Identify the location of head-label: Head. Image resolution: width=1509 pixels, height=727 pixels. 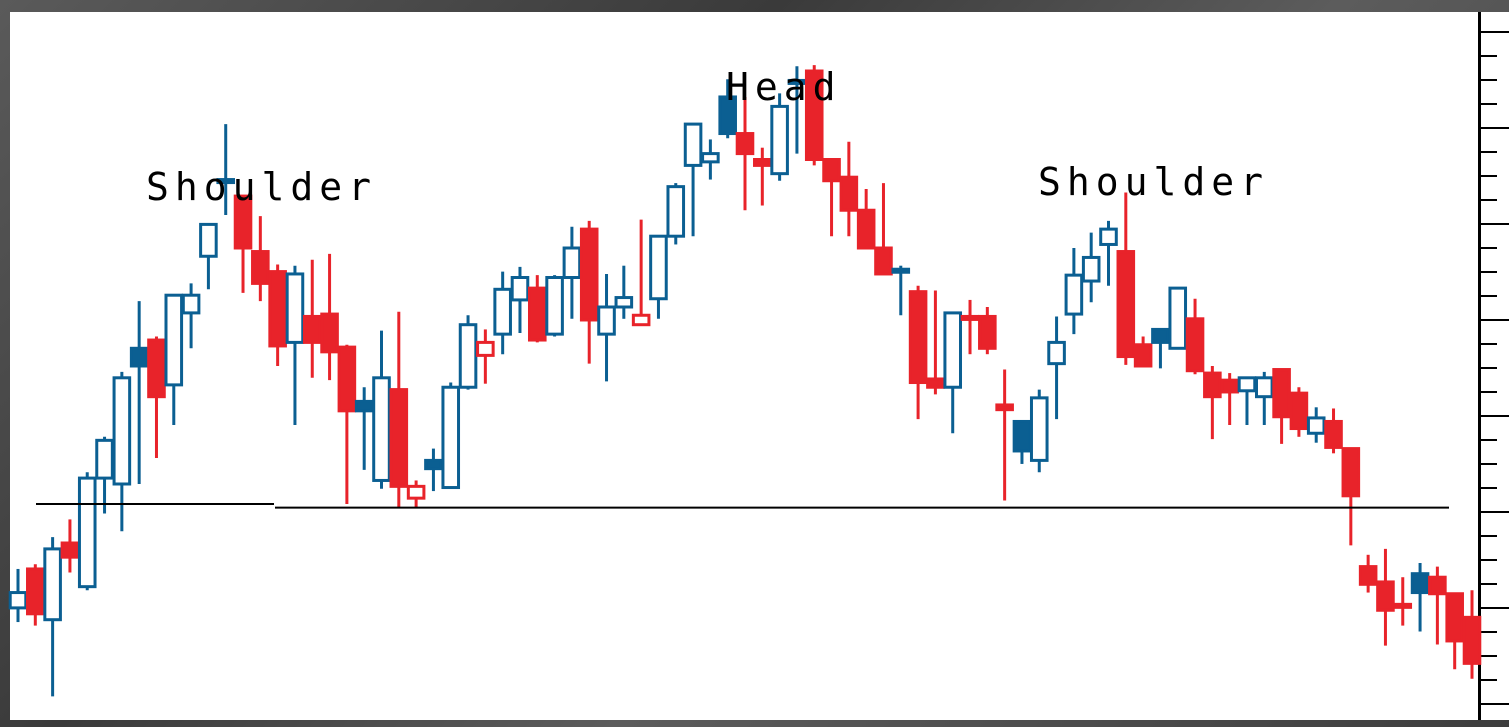
(784, 87).